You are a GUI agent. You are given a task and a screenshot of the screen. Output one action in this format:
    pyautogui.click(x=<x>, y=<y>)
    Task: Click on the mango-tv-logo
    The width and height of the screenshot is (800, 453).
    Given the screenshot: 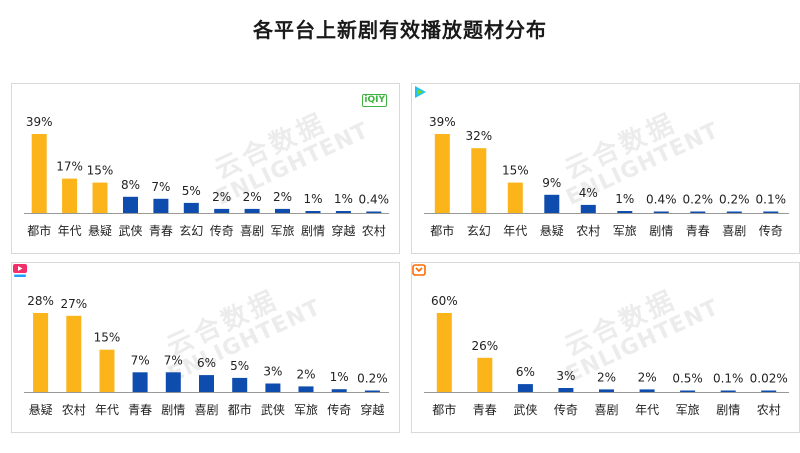 What is the action you would take?
    pyautogui.click(x=419, y=270)
    